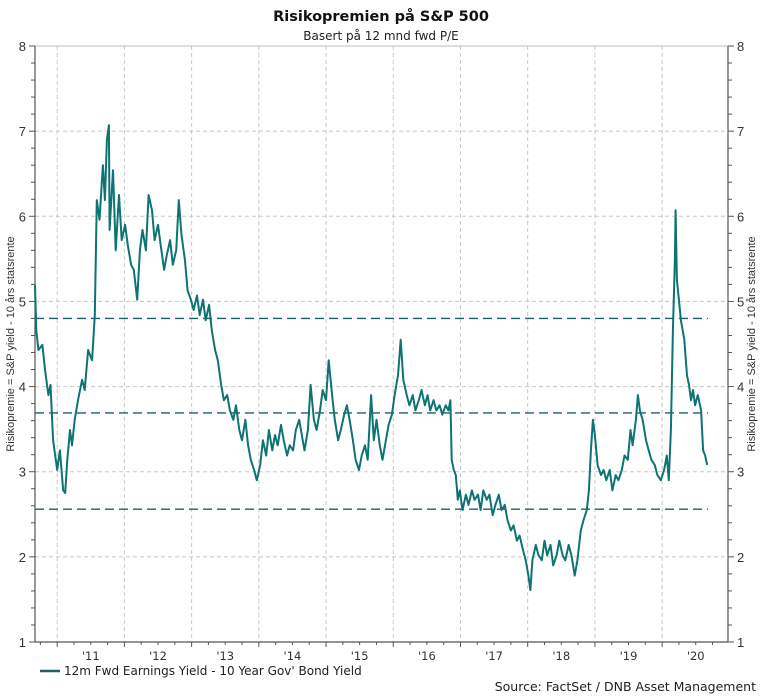 The height and width of the screenshot is (697, 763). Describe the element at coordinates (380, 36) in the screenshot. I see `chart-subtitle: Basert på 12 mnd fwd P/E` at that location.